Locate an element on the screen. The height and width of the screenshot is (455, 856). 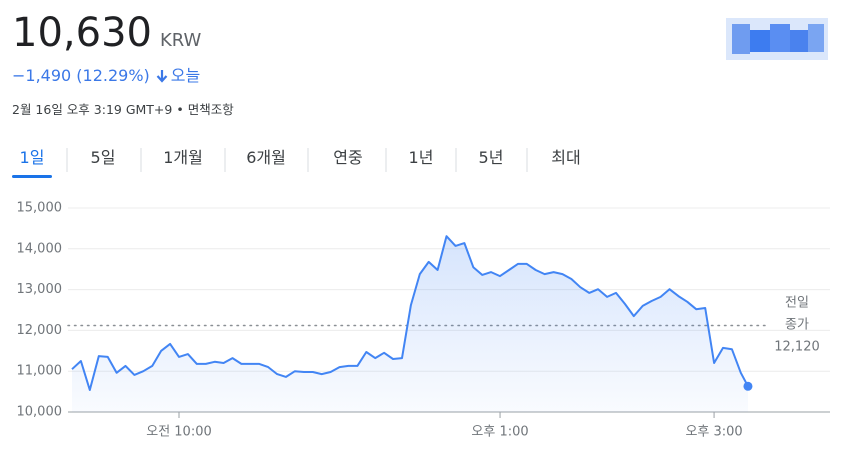
y-tick-label: 10,000 is located at coordinates (40, 412).